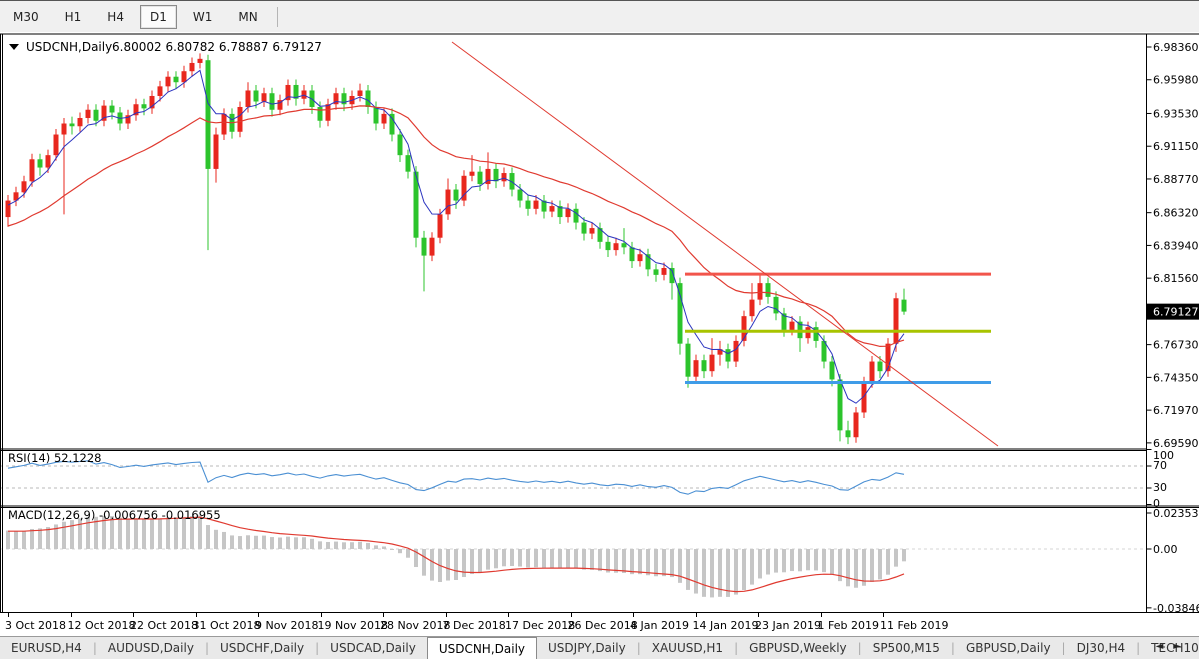 The width and height of the screenshot is (1199, 659). I want to click on period-button-d1: D1, so click(158, 16).